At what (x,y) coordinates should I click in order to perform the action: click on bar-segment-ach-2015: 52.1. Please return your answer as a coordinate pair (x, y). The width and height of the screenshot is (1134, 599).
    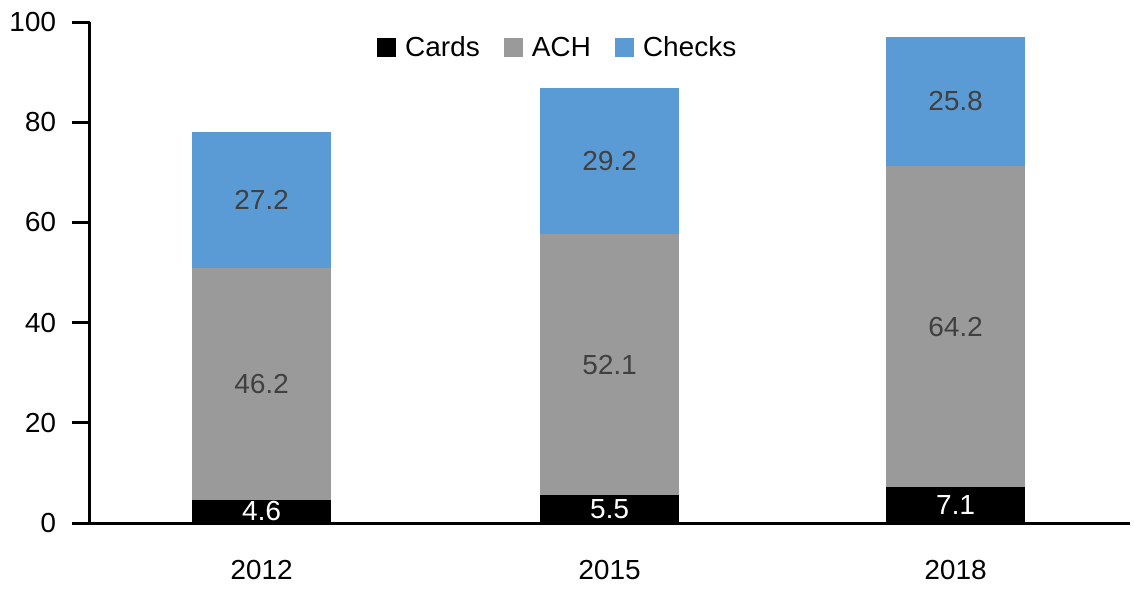
    Looking at the image, I should click on (609, 365).